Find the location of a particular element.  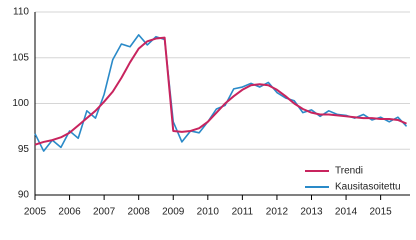

y-tick-label: 100 is located at coordinates (20, 103).